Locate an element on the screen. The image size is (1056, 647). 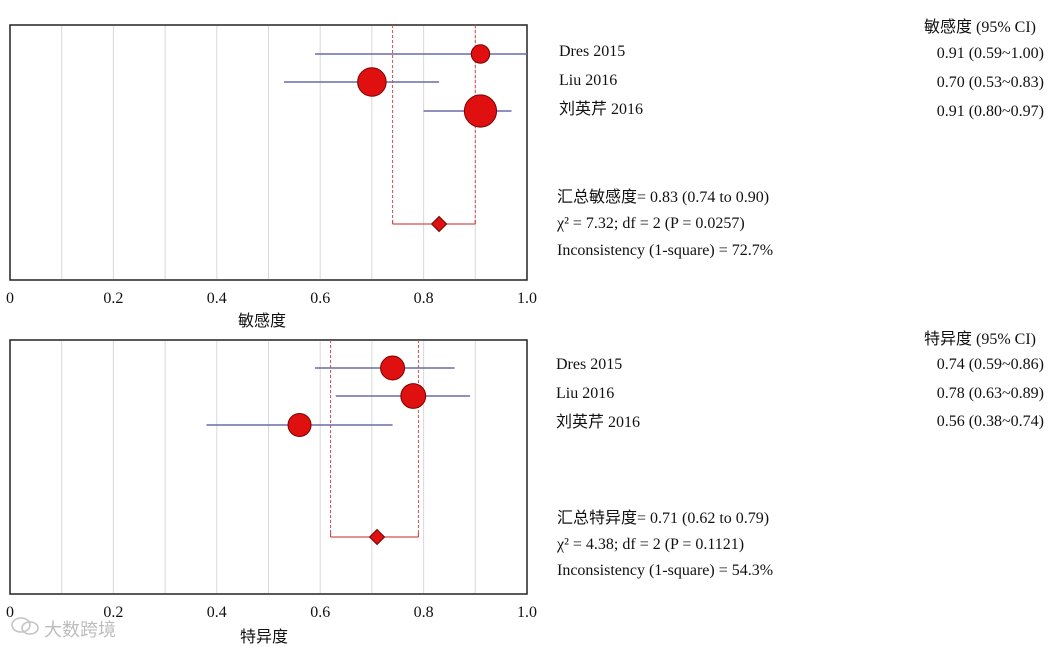
sens-study-name: Liu 2016 is located at coordinates (588, 80).